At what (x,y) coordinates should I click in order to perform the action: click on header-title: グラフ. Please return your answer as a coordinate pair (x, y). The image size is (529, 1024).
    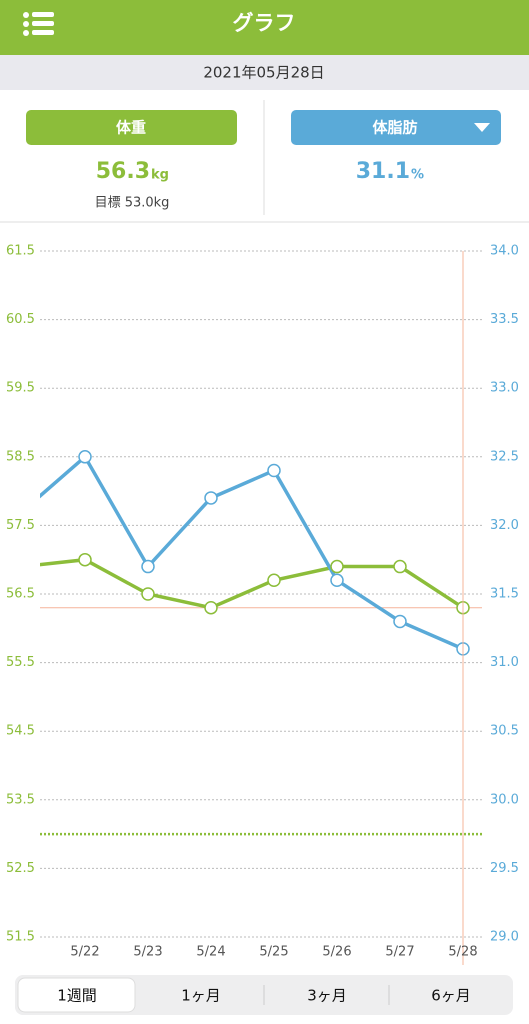
    Looking at the image, I should click on (264, 23).